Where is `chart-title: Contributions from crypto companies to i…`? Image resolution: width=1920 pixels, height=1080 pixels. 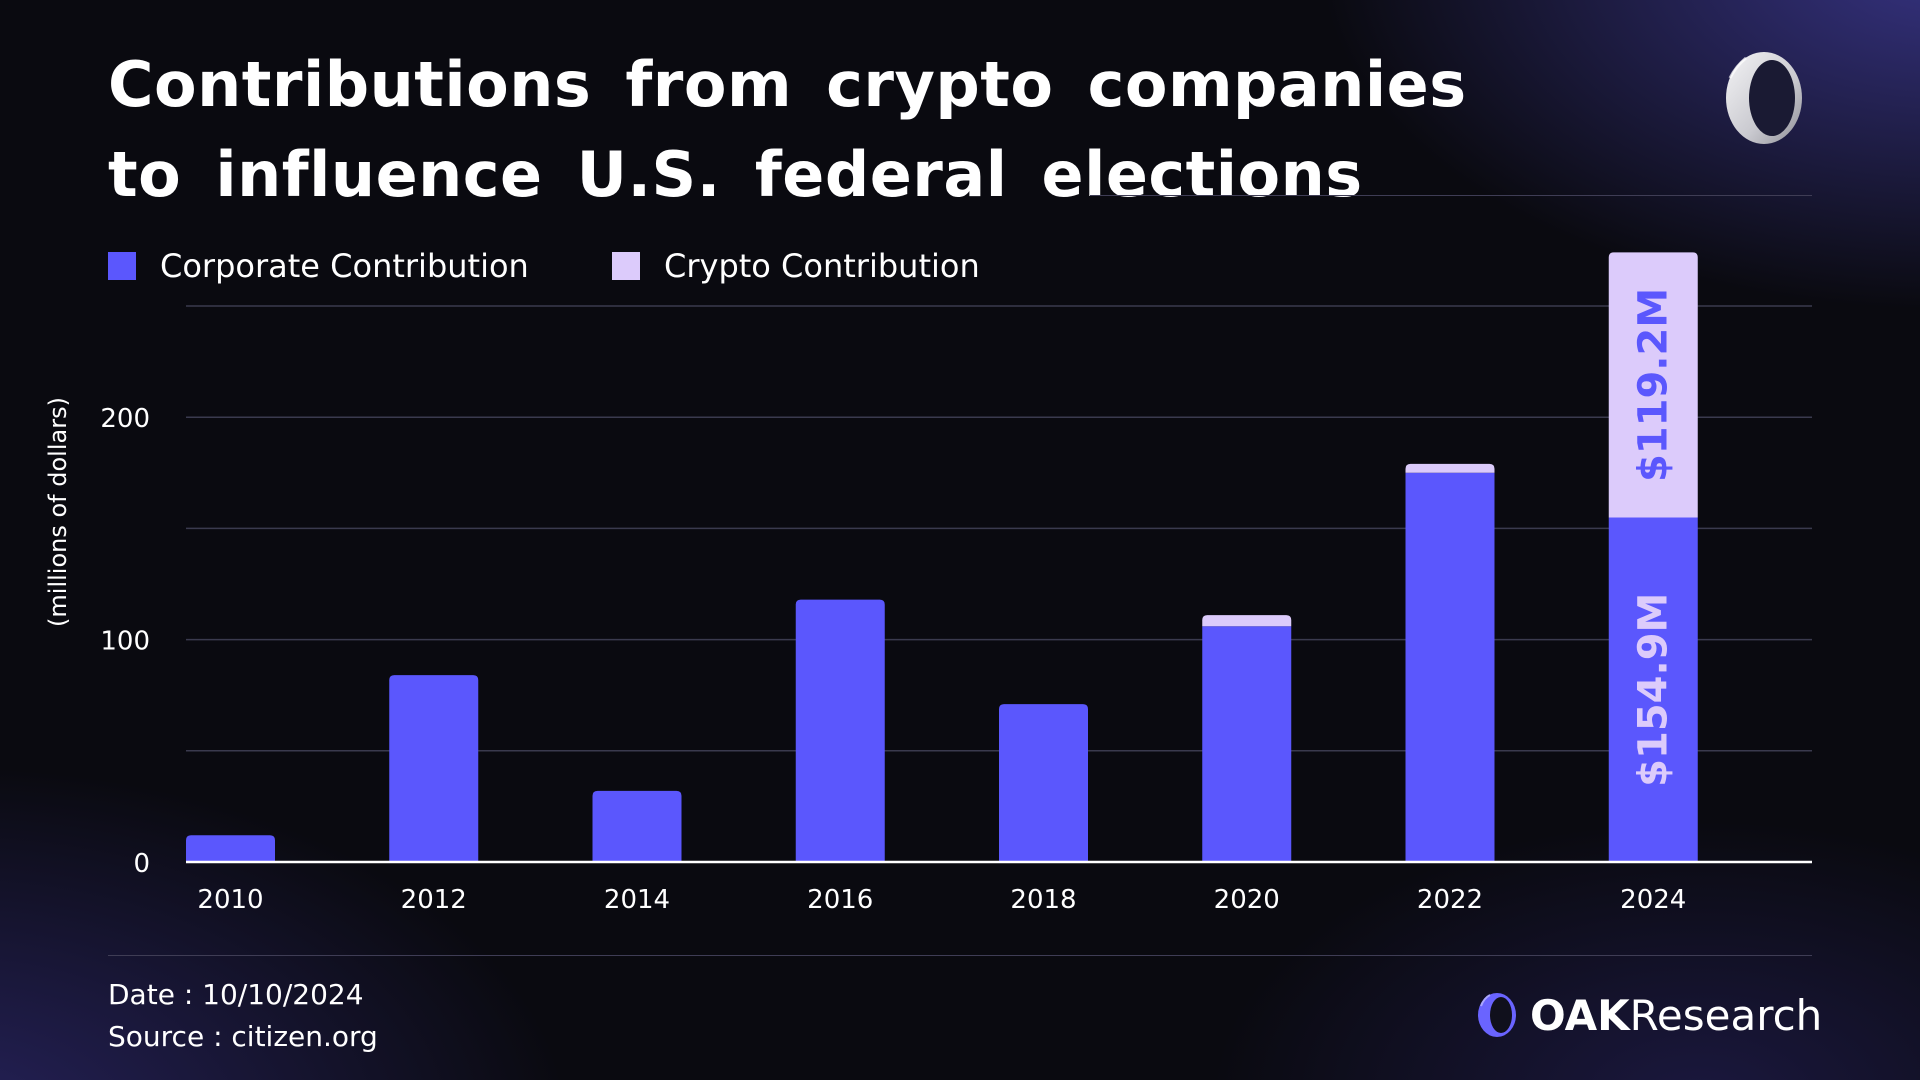 chart-title: Contributions from crypto companies to i… is located at coordinates (787, 129).